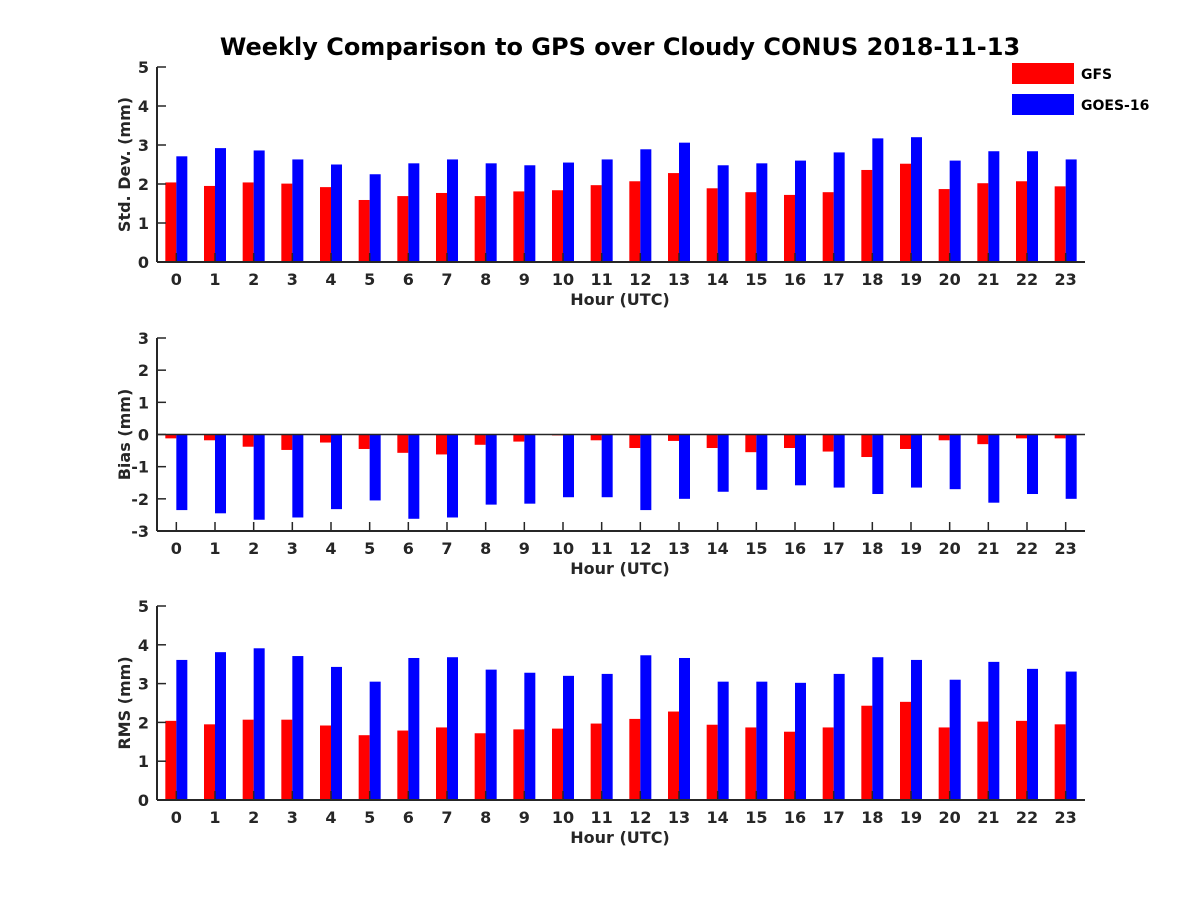 This screenshot has height=900, width=1200. What do you see at coordinates (911, 817) in the screenshot?
I see `x-tick-label-rms: 19` at bounding box center [911, 817].